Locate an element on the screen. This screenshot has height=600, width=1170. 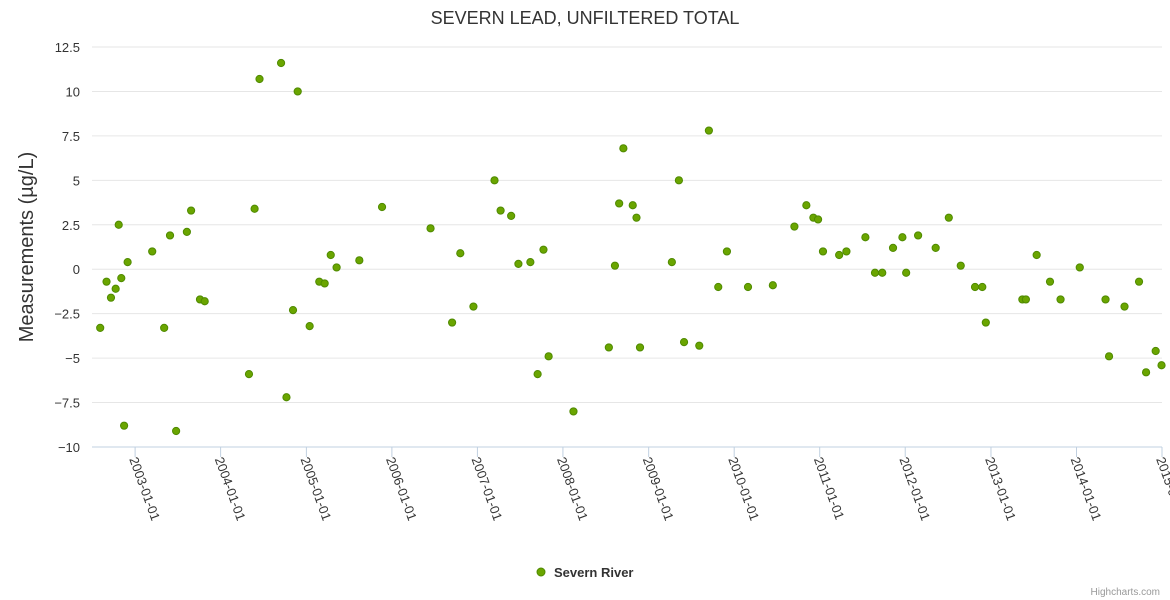
legend: Severn River is located at coordinates (585, 572).